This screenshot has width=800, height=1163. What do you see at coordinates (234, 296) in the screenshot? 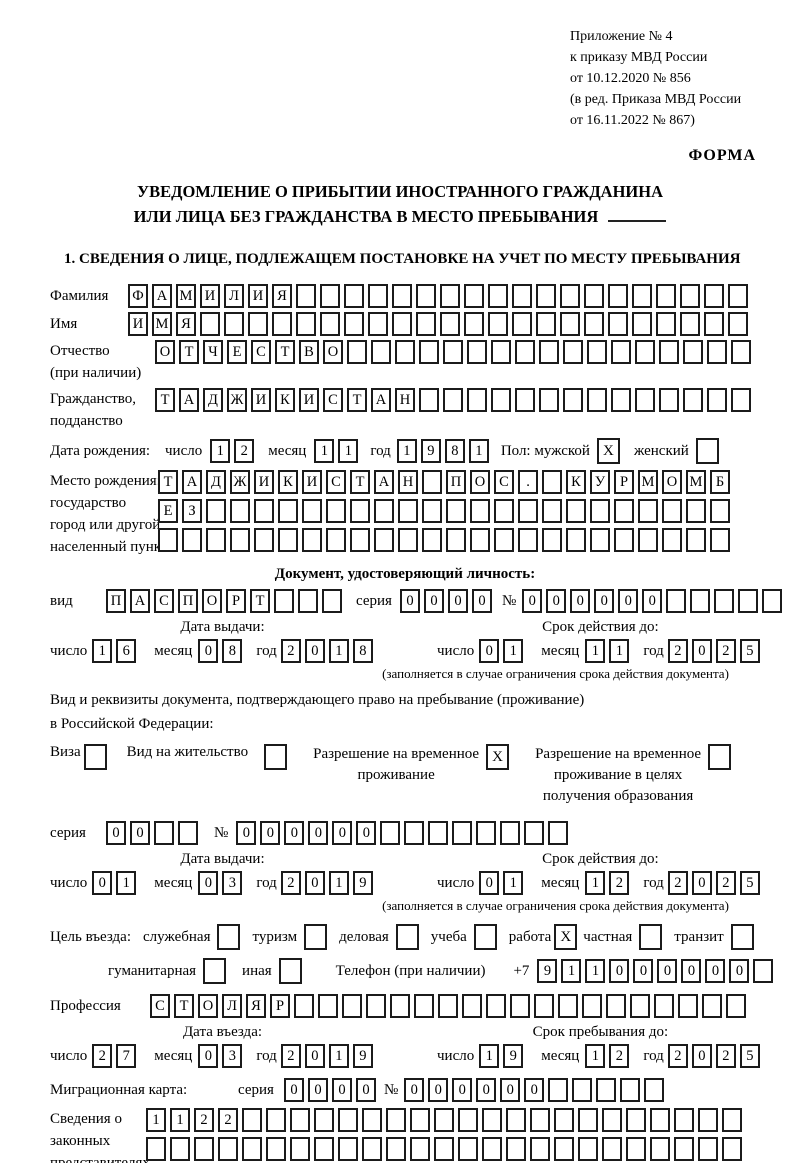
I see `char-box: Л` at bounding box center [234, 296].